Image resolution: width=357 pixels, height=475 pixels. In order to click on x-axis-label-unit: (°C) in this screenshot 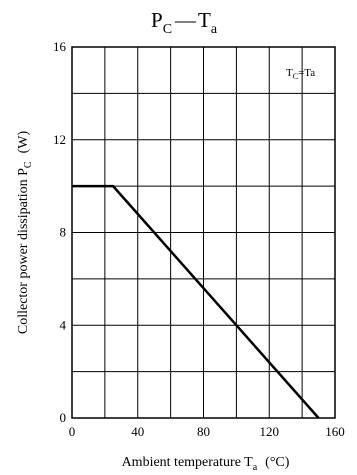, I will do `click(277, 462)`.